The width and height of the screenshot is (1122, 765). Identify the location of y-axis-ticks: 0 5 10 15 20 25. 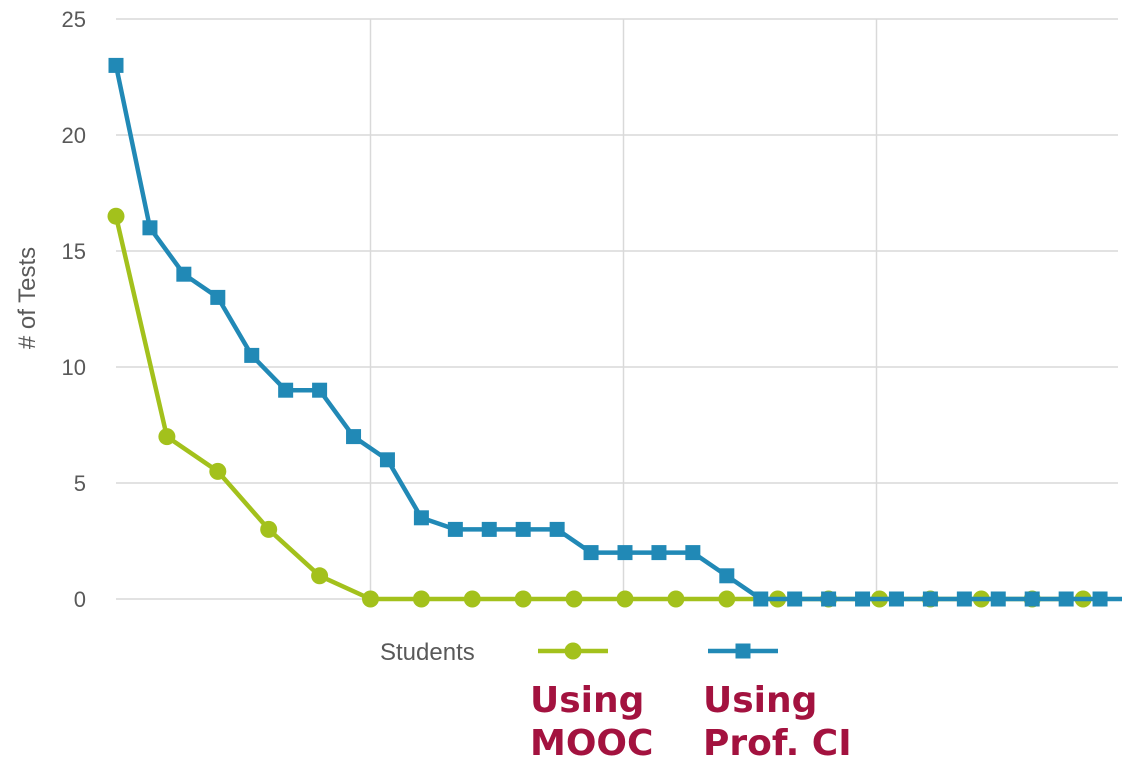
(74, 309).